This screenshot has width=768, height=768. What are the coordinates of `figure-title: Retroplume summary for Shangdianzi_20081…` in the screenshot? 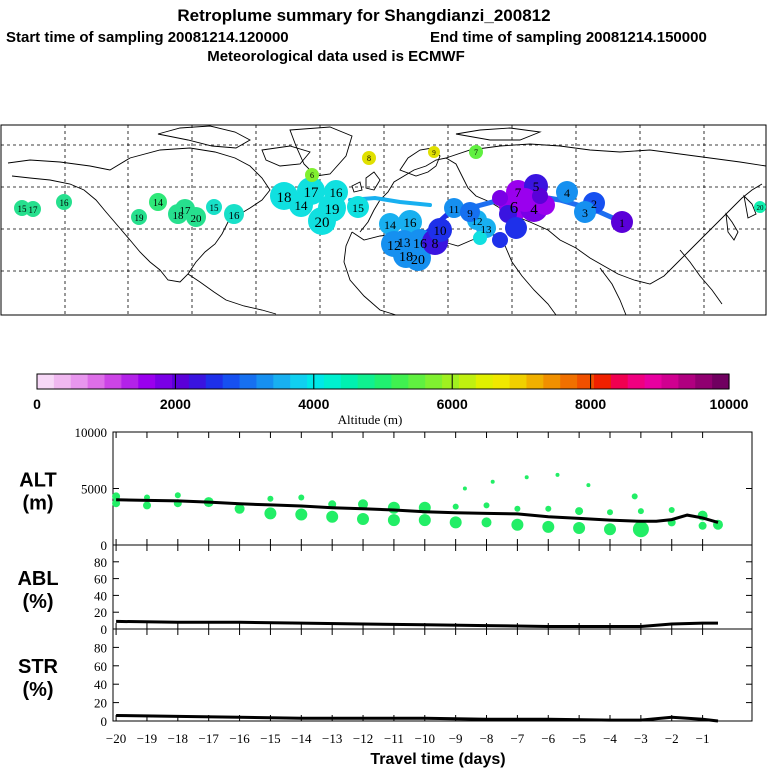 It's located at (363, 15).